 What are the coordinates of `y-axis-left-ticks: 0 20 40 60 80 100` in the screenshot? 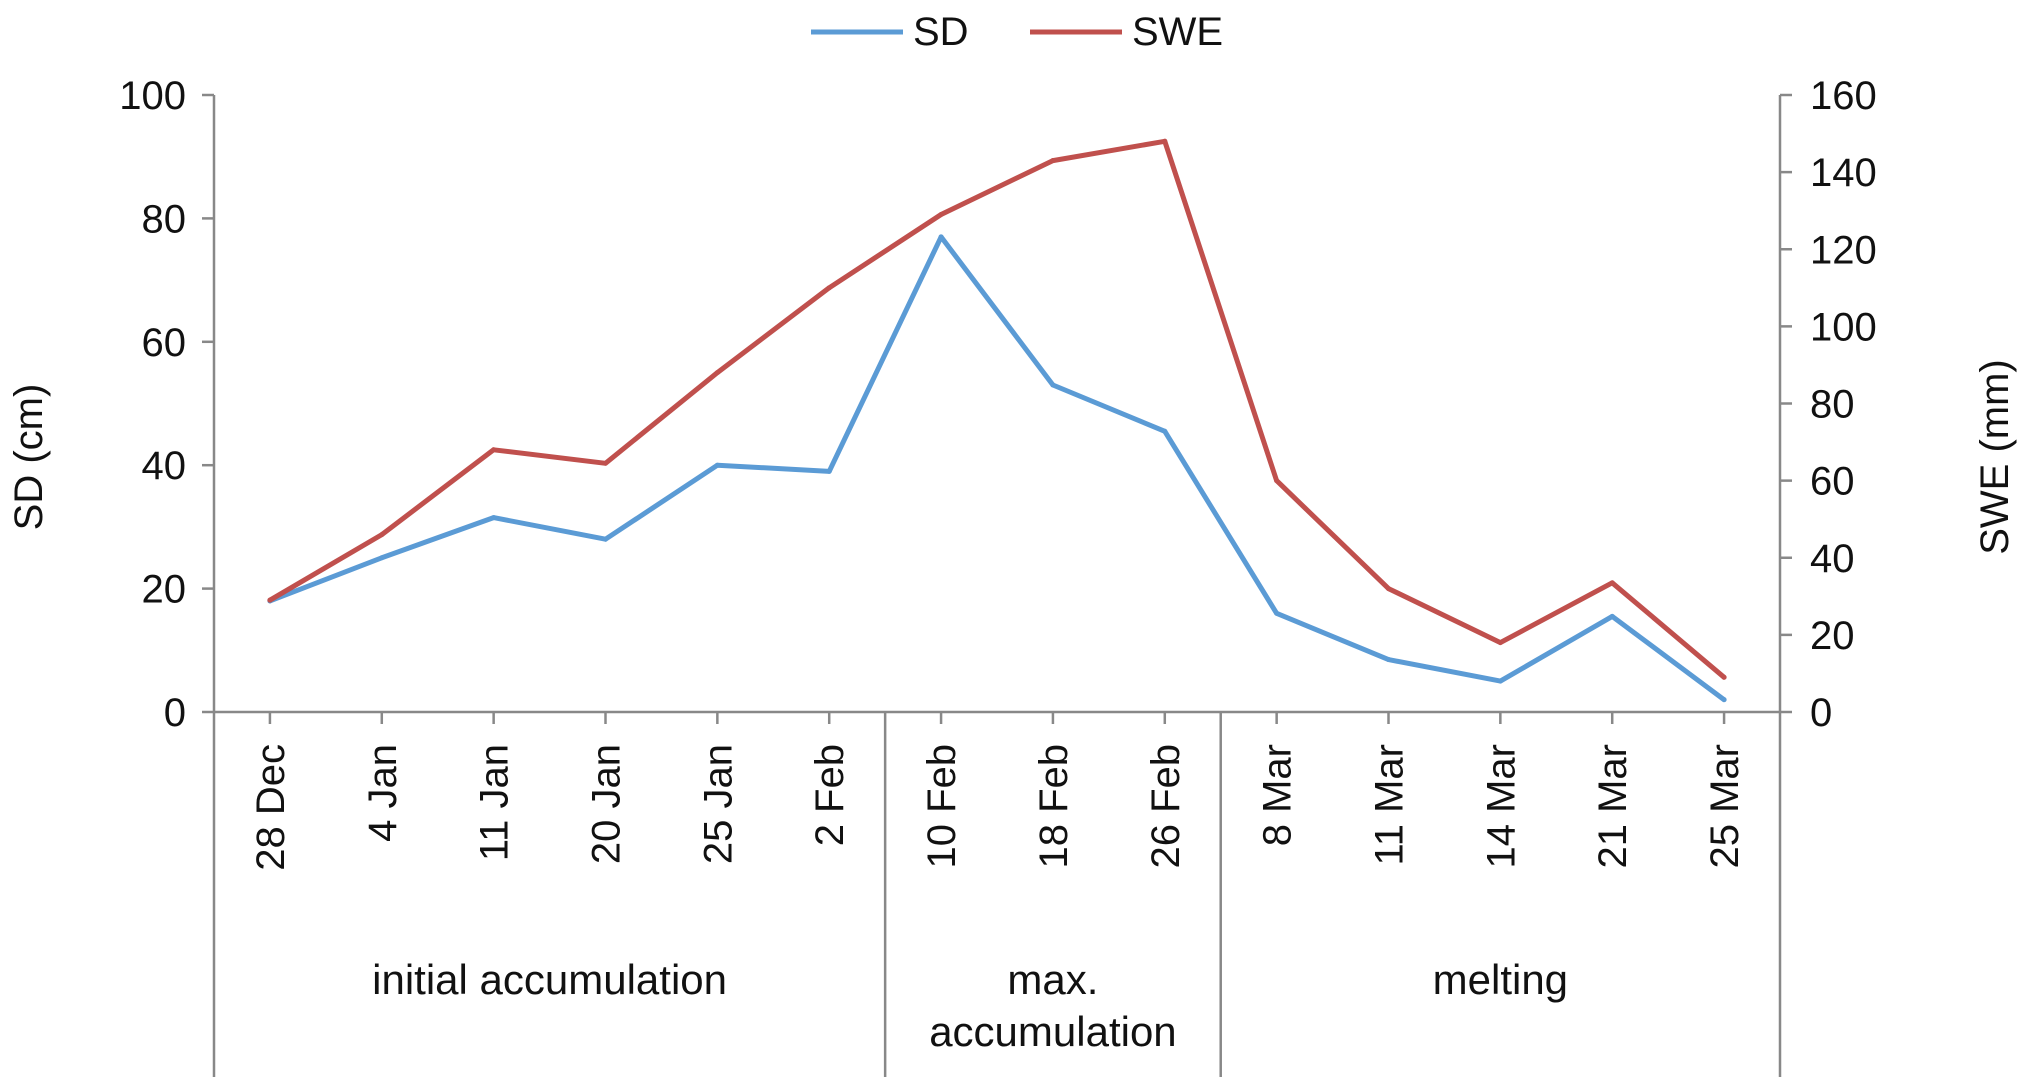 It's located at (166, 404).